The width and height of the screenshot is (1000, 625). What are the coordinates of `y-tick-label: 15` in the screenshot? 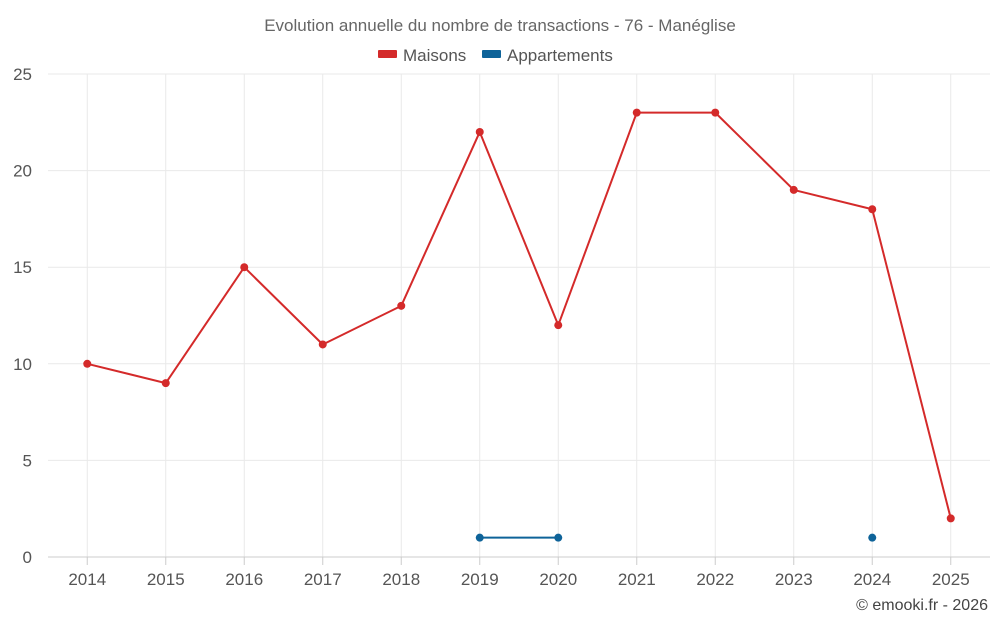 It's located at (22, 267).